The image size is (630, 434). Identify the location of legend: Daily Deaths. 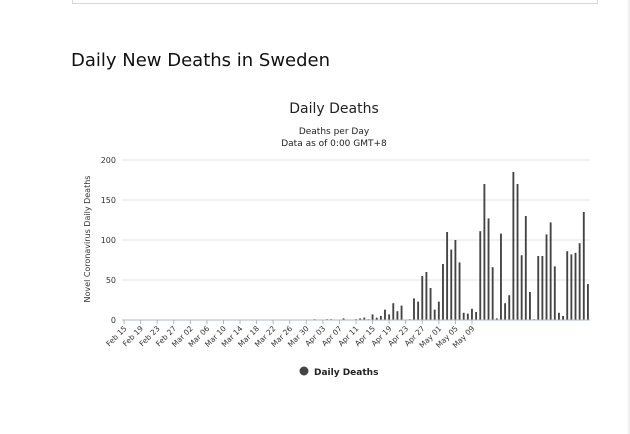
(339, 372).